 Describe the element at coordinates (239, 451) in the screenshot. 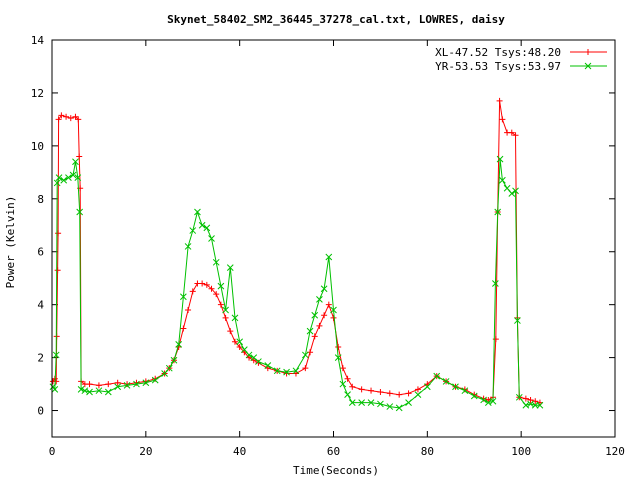

I see `x-tick-label: 40` at that location.